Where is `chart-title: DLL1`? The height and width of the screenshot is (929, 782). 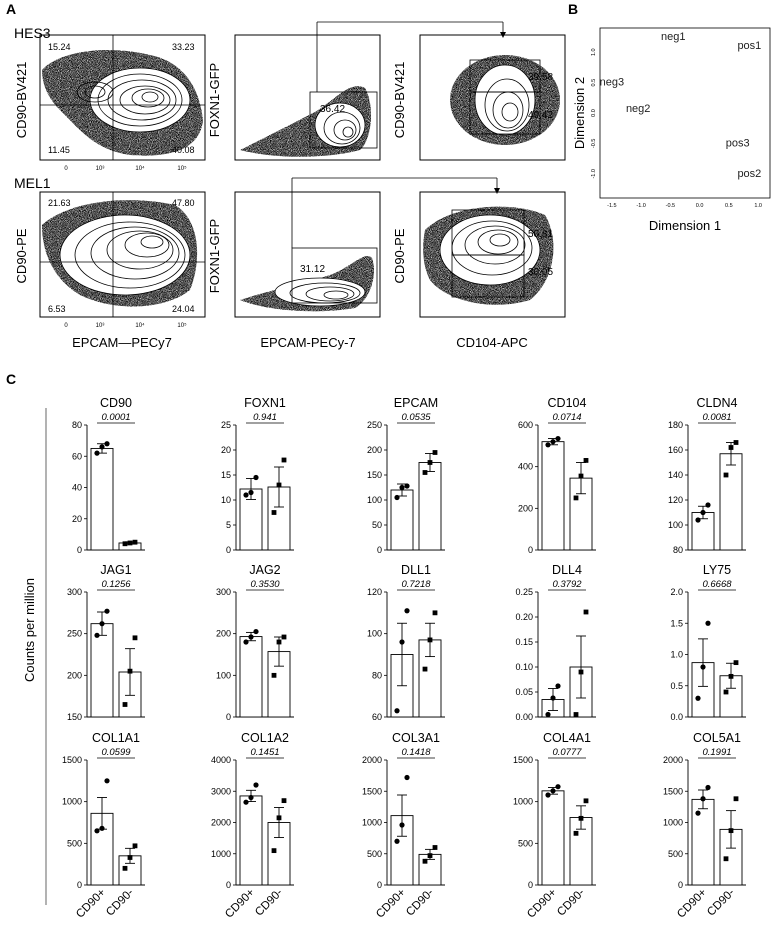 chart-title: DLL1 is located at coordinates (416, 570).